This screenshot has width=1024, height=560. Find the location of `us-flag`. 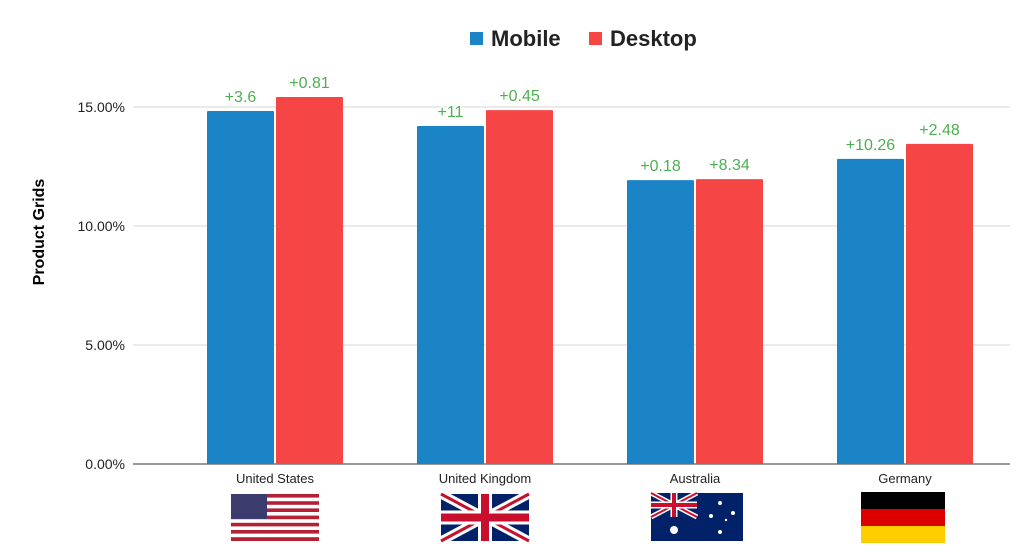

us-flag is located at coordinates (275, 517).